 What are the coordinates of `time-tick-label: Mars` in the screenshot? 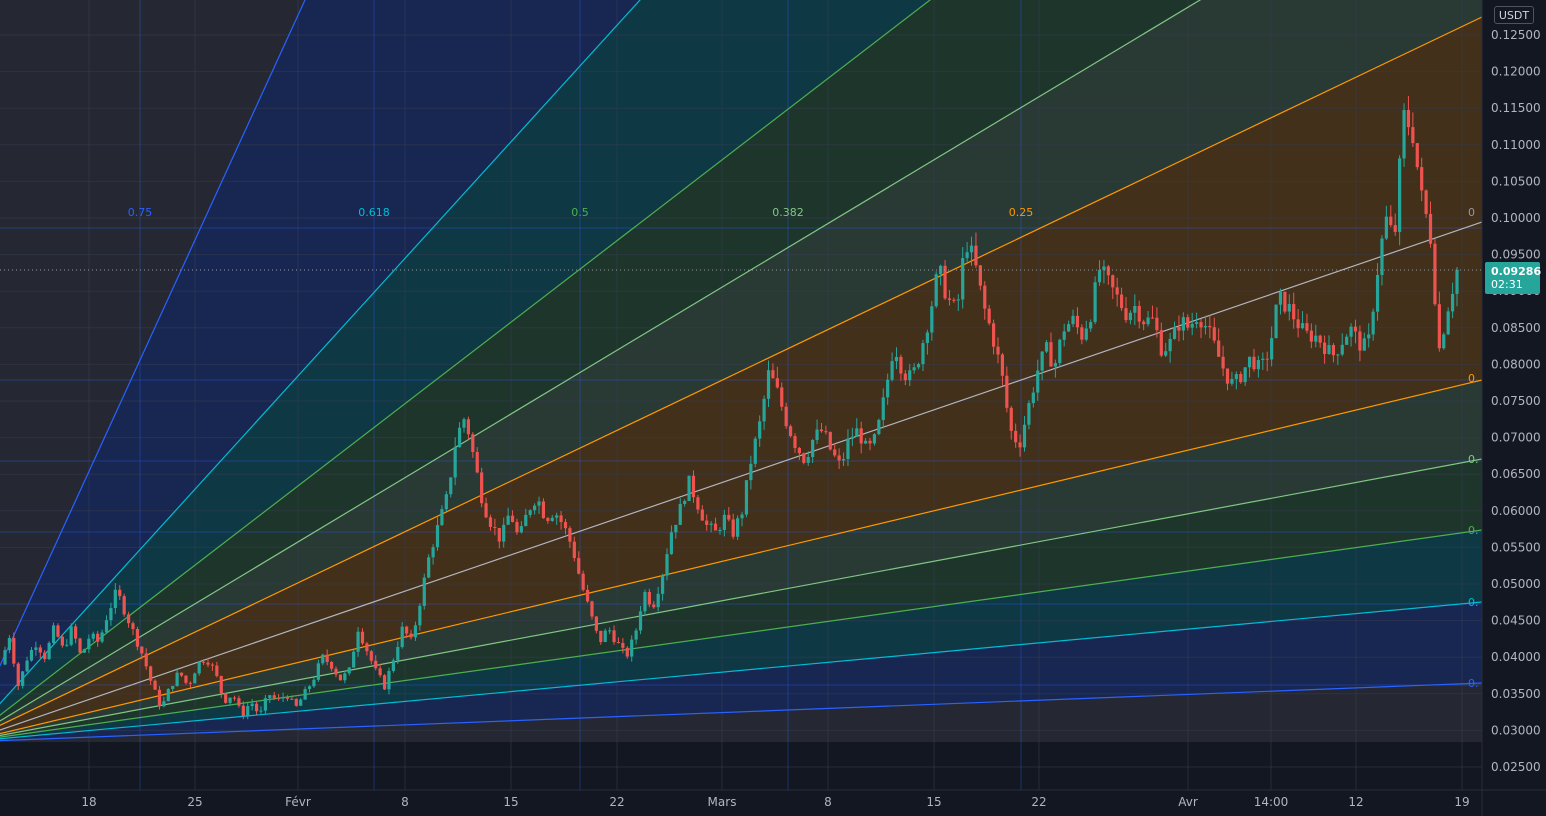 It's located at (722, 802).